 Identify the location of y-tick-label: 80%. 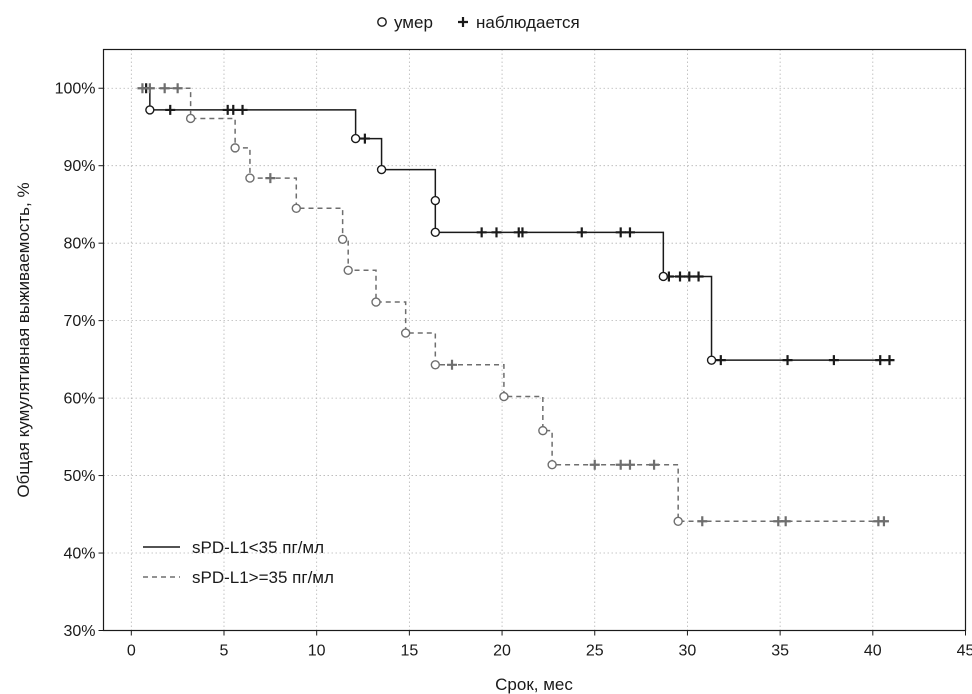
(79, 244).